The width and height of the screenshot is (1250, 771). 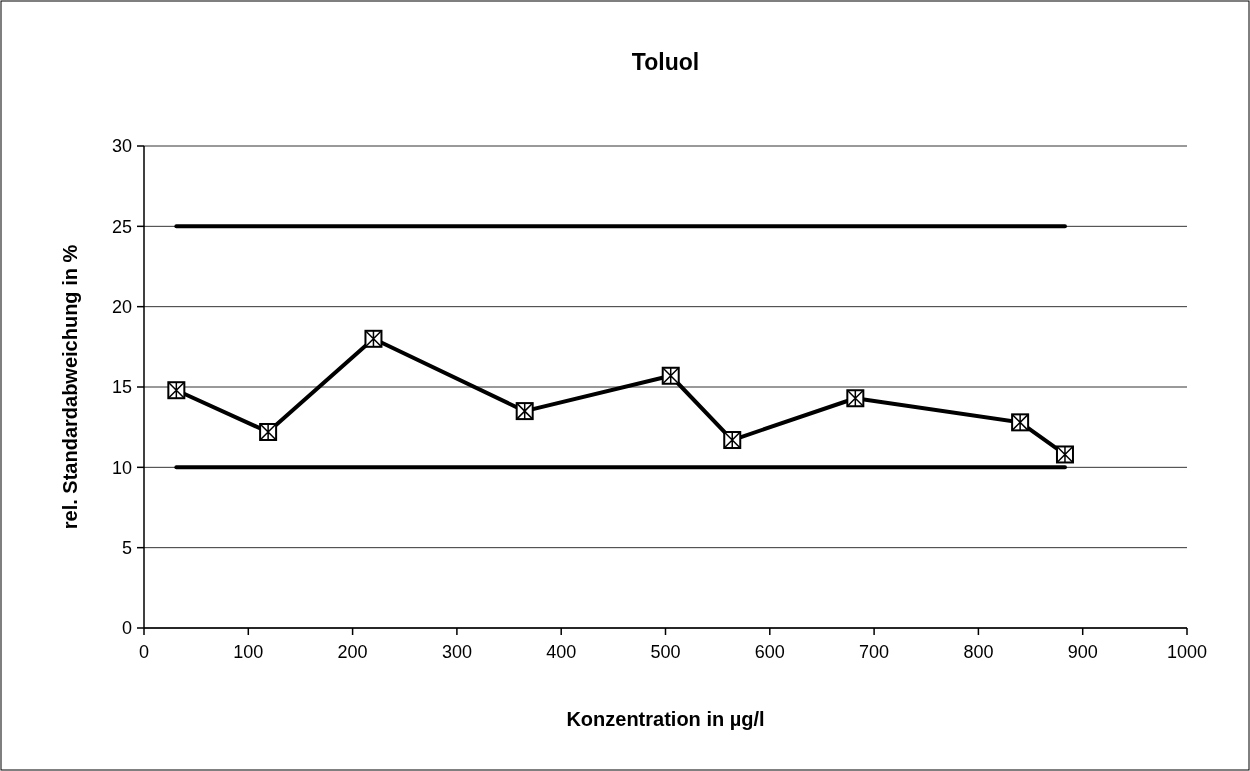 I want to click on x-tick-label: 100, so click(x=248, y=652).